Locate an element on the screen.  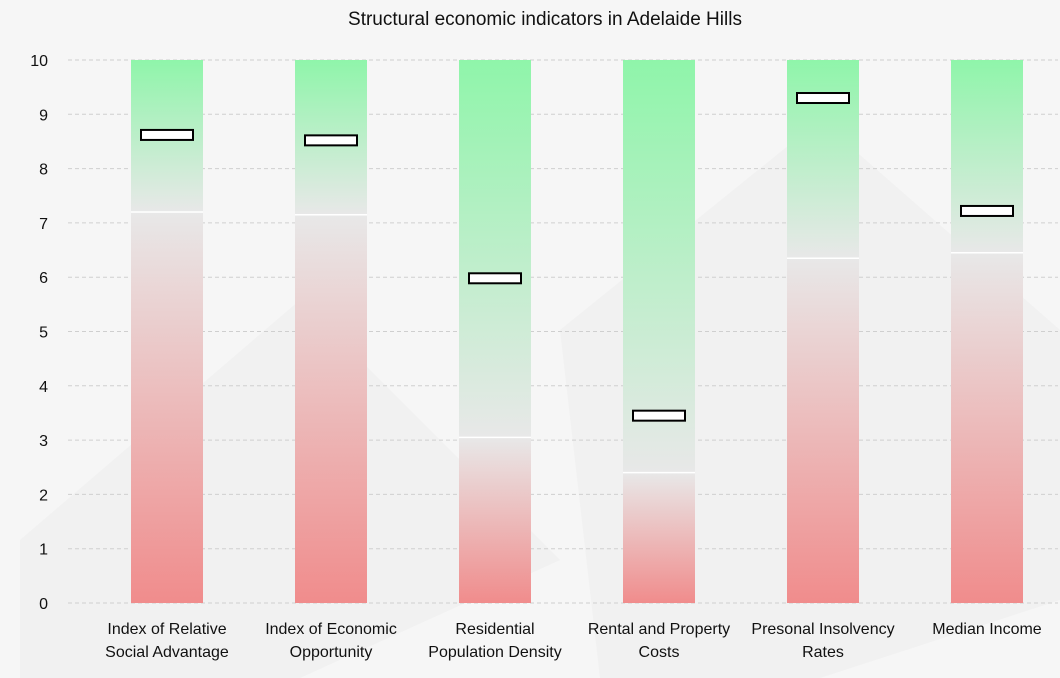
x-tick-label: Rates is located at coordinates (823, 652).